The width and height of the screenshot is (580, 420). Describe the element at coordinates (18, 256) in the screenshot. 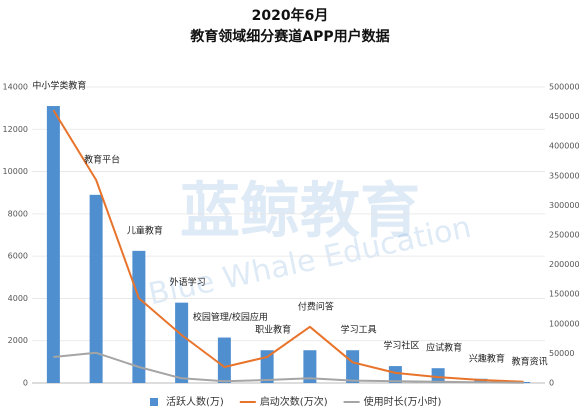

I see `y-tick-label: 6000` at that location.